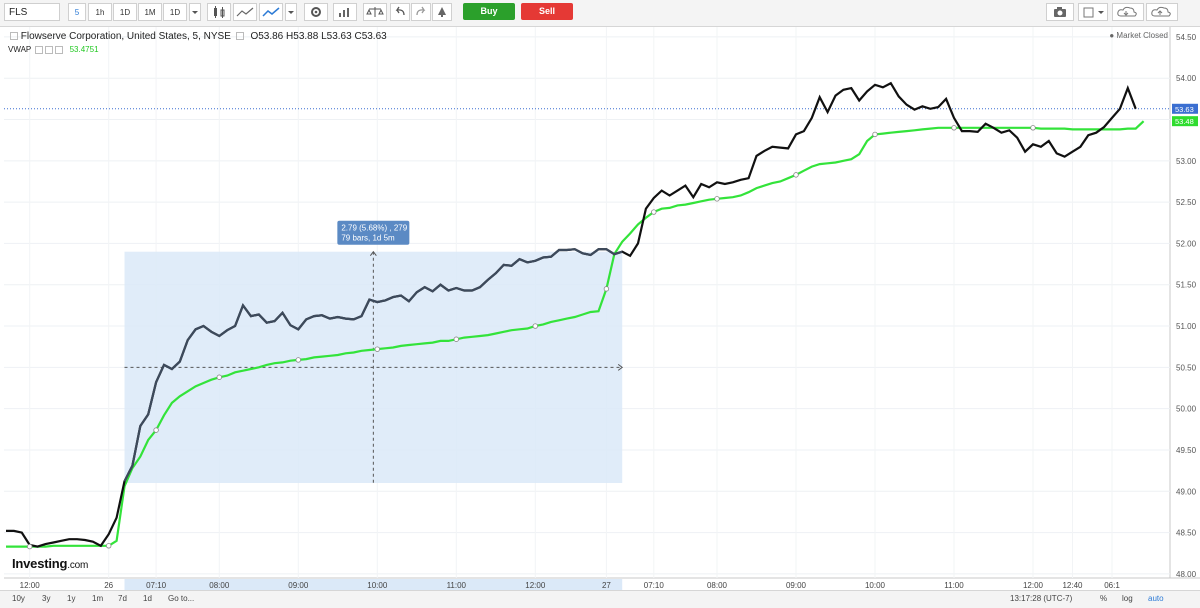 Image resolution: width=1200 pixels, height=608 pixels. What do you see at coordinates (1156, 598) in the screenshot?
I see `auto-scale-toggle: auto` at bounding box center [1156, 598].